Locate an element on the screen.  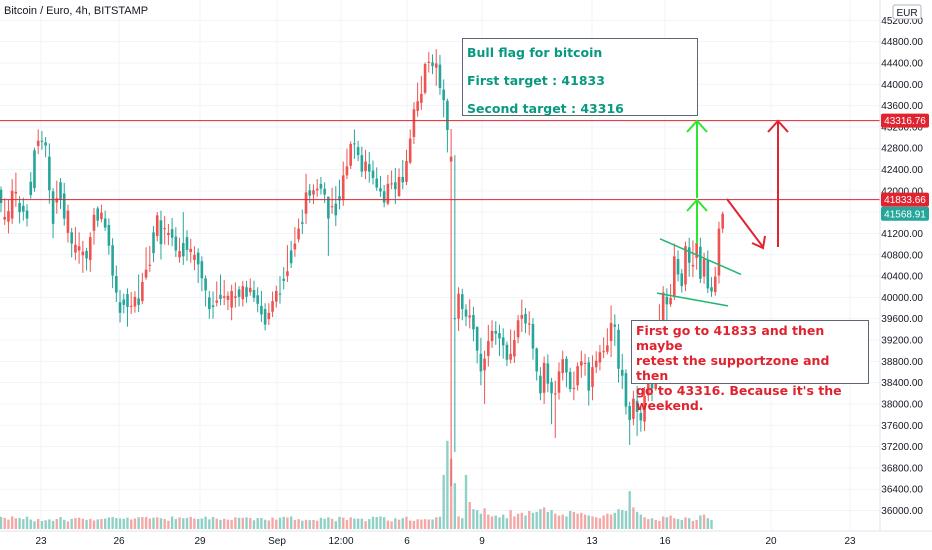
x-tick-label: 16 is located at coordinates (665, 541).